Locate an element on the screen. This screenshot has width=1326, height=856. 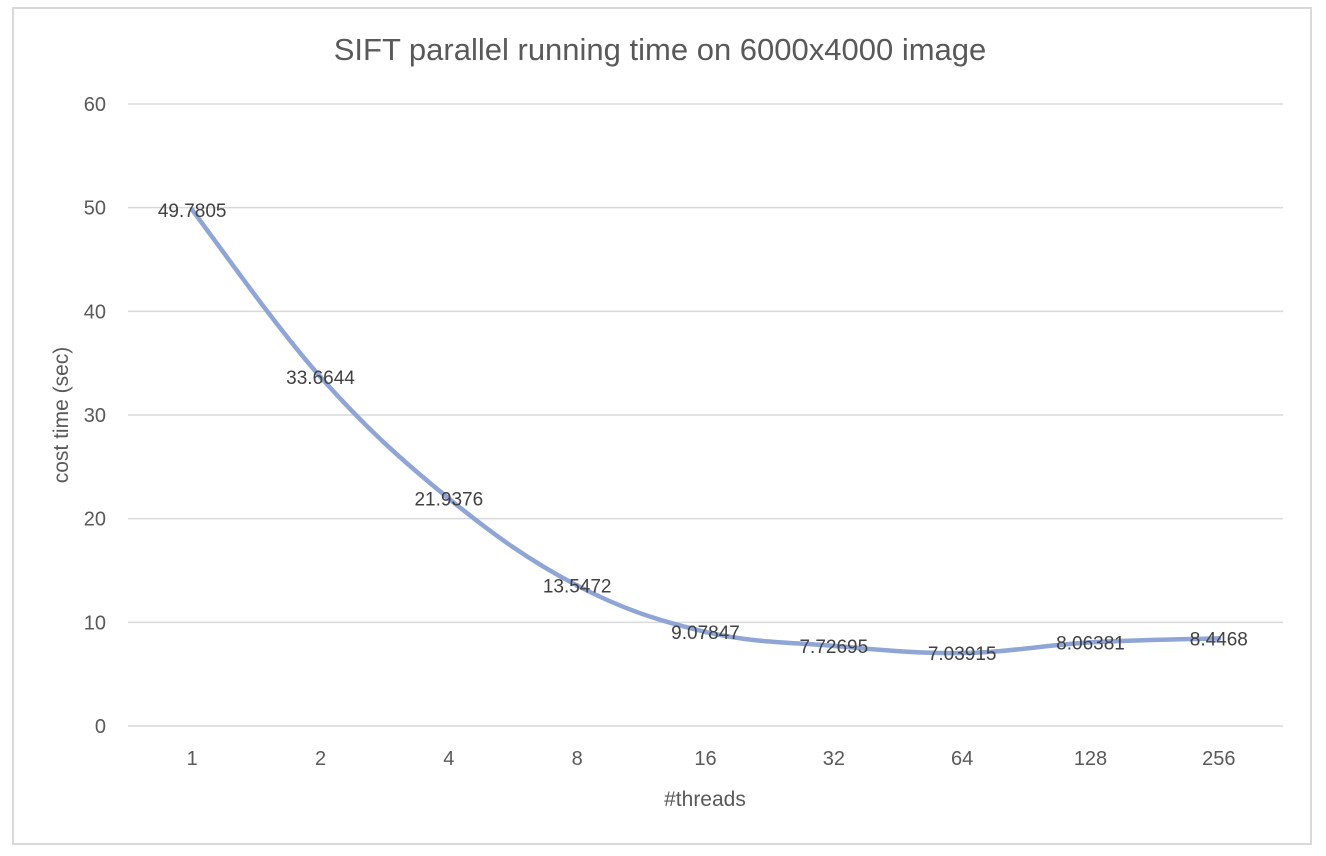
y-tick-label: 0 is located at coordinates (100, 727).